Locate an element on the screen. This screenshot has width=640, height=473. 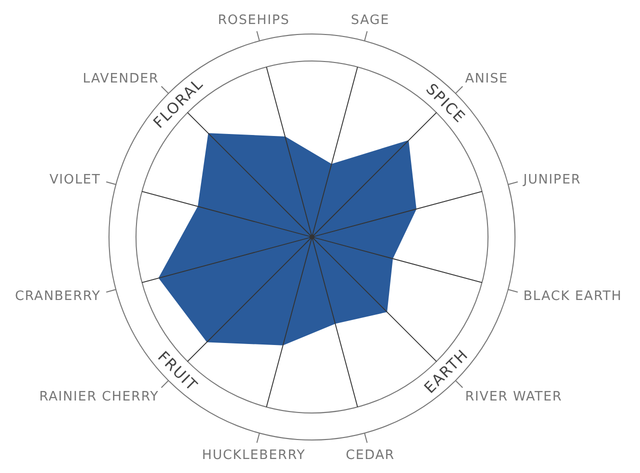
spoke-label: LAVENDER is located at coordinates (120, 78).